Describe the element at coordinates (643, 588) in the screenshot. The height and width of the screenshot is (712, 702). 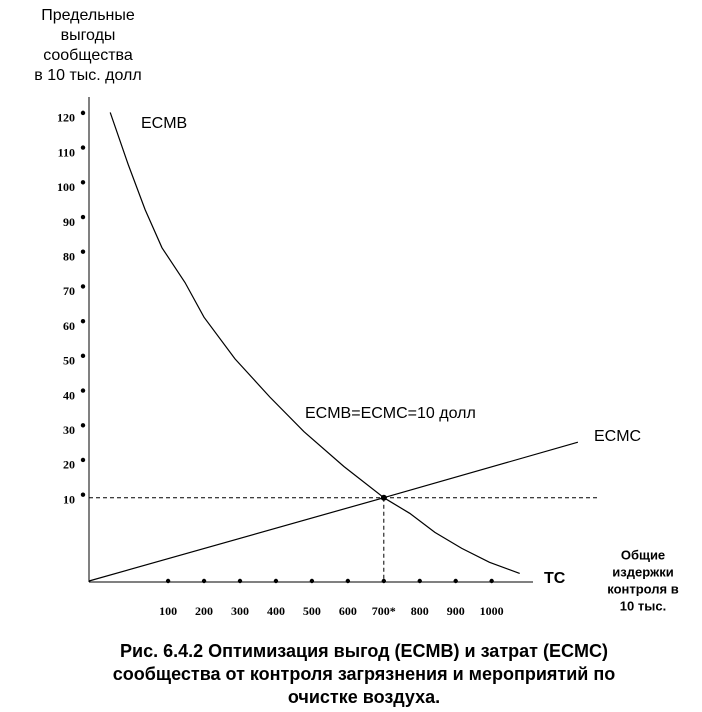
I see `x-axis-note: контроля в` at that location.